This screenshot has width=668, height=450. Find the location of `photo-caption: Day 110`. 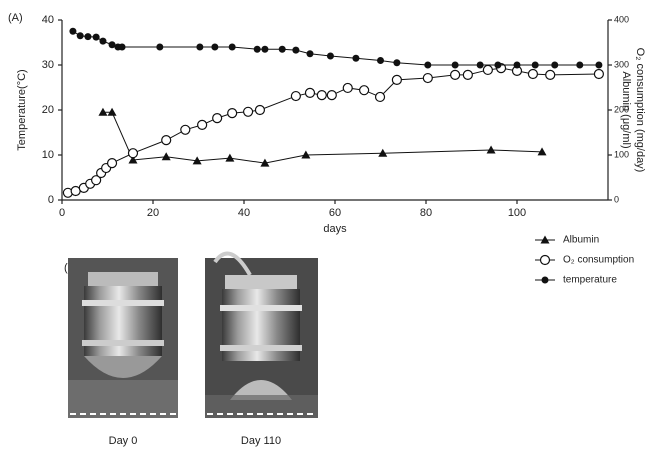

photo-caption: Day 110 is located at coordinates (261, 441).